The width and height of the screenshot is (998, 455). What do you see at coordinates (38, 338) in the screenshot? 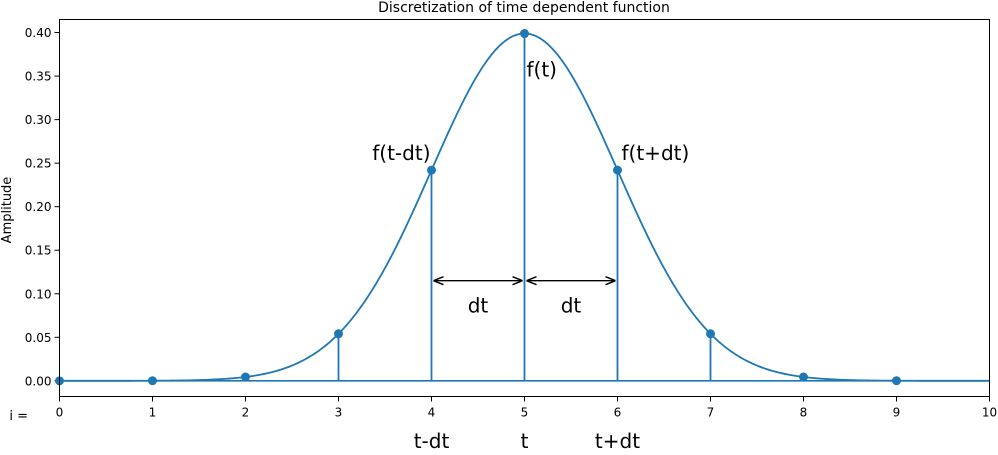
I see `y-tick-label: 0.05` at bounding box center [38, 338].